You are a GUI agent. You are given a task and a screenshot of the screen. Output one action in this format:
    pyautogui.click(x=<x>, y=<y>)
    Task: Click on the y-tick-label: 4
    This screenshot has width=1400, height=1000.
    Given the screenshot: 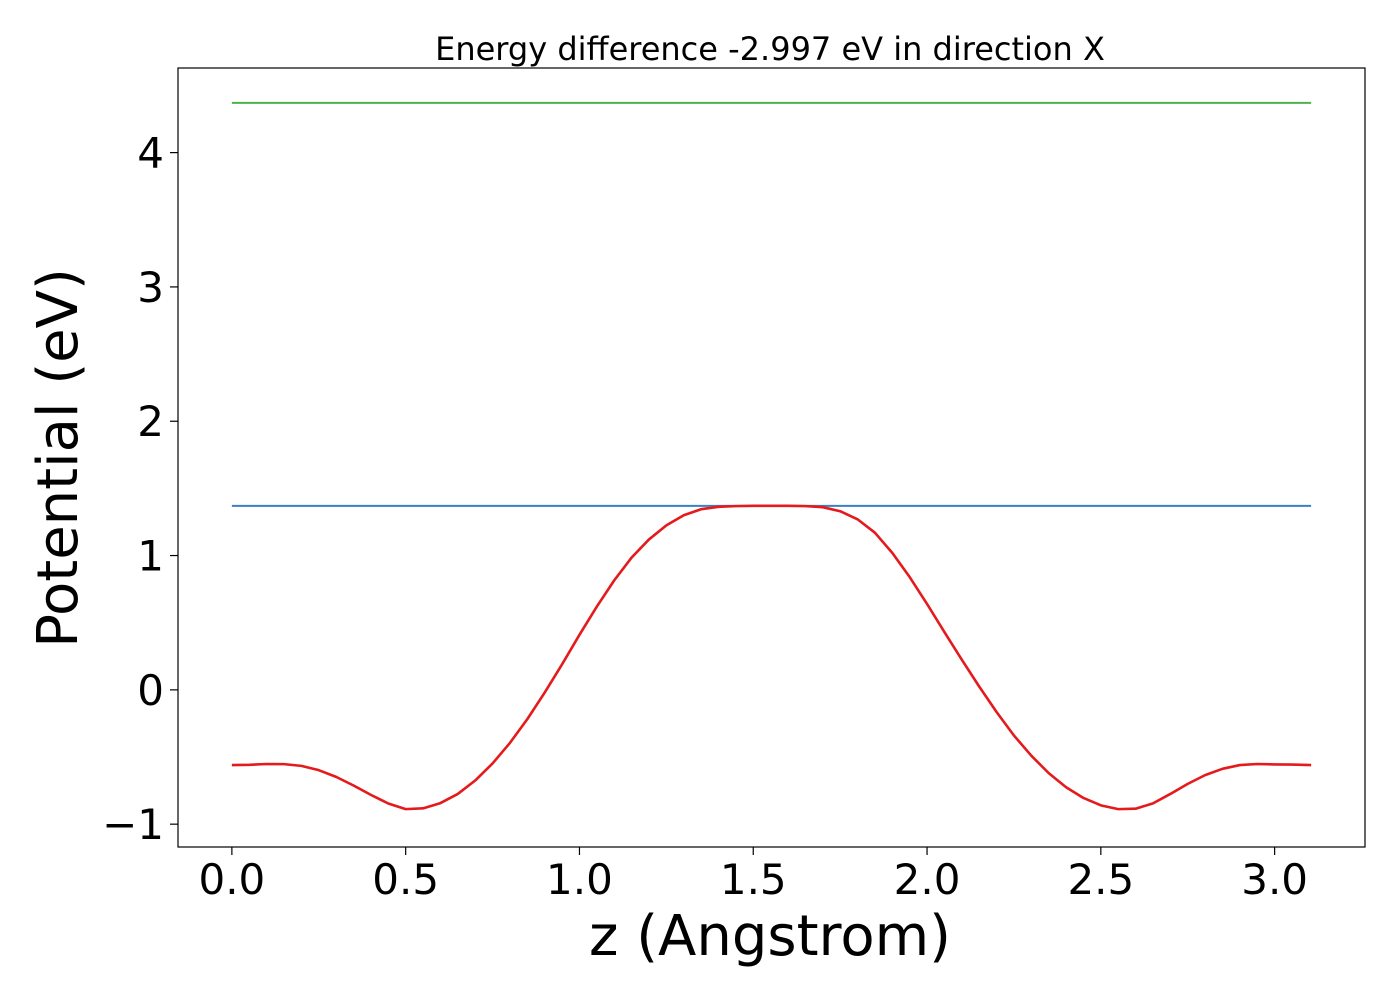 What is the action you would take?
    pyautogui.click(x=150, y=153)
    